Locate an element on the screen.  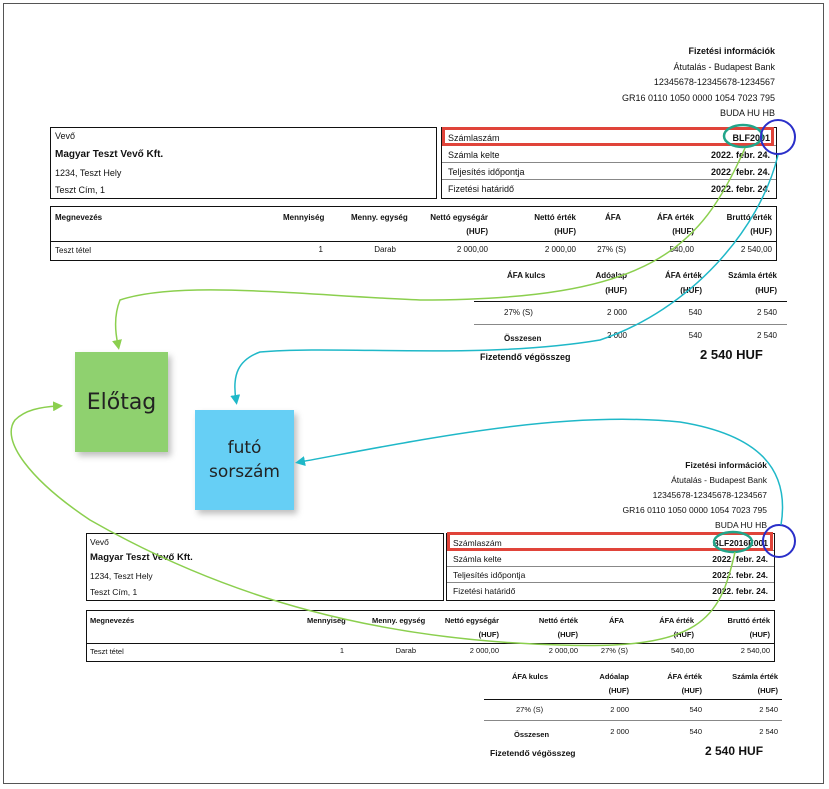
vat-sum-base: 2 000 is located at coordinates (619, 731).